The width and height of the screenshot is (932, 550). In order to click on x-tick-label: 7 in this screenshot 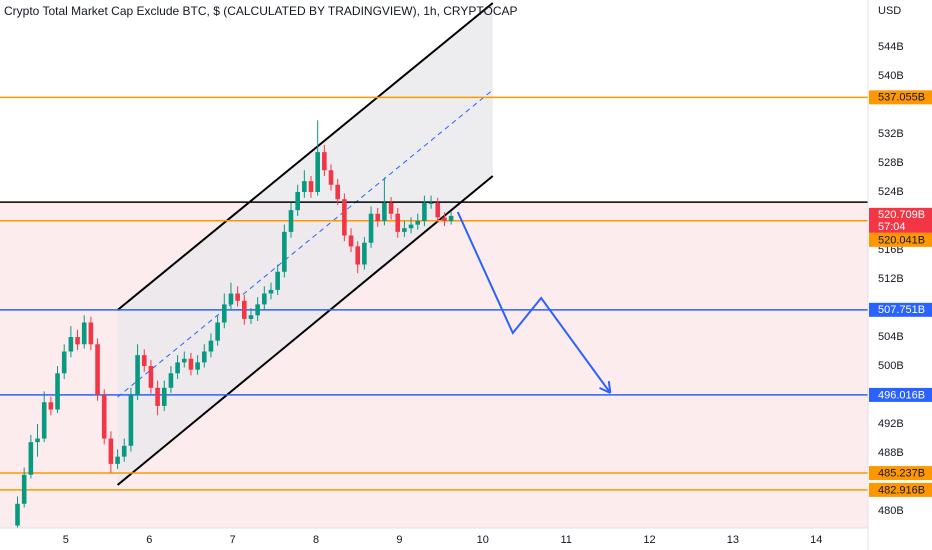, I will do `click(233, 540)`.